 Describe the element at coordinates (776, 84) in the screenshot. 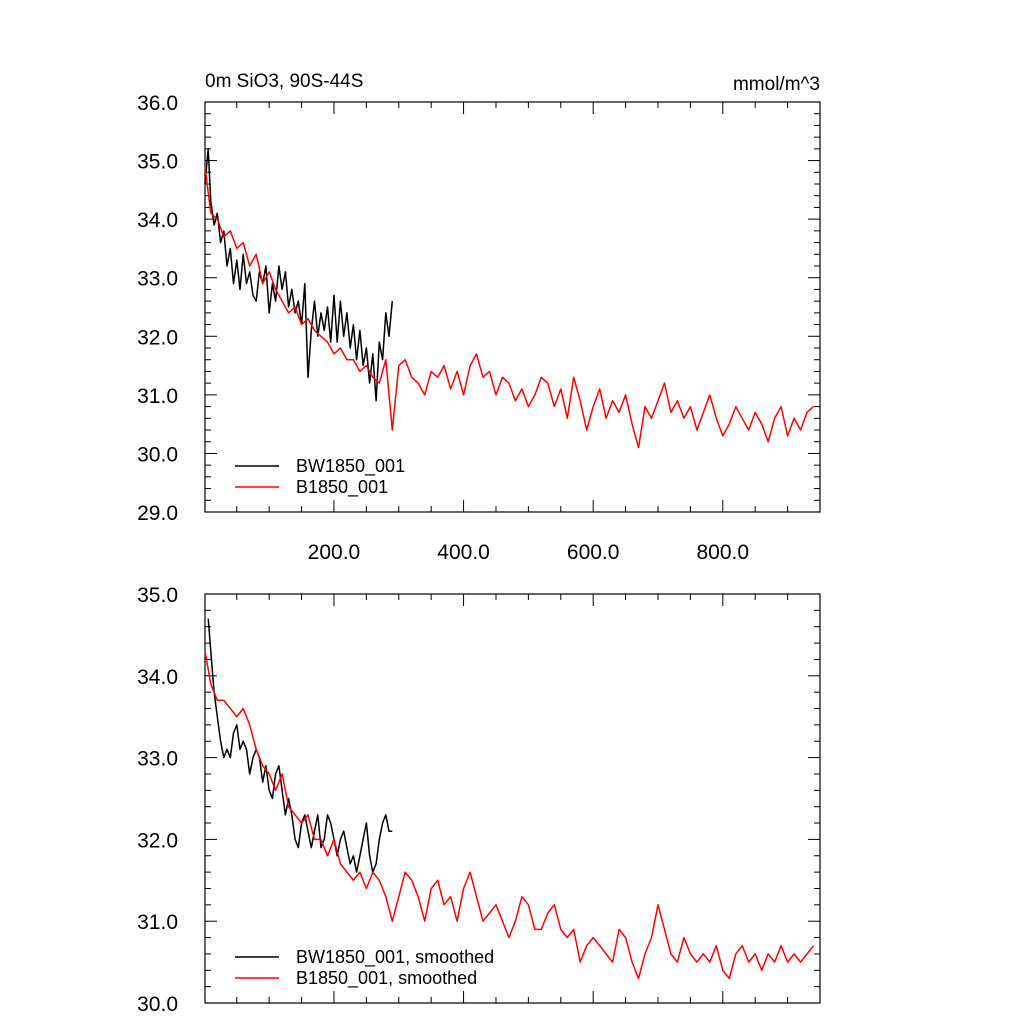

I see `chart-units: mmol/m^3` at that location.